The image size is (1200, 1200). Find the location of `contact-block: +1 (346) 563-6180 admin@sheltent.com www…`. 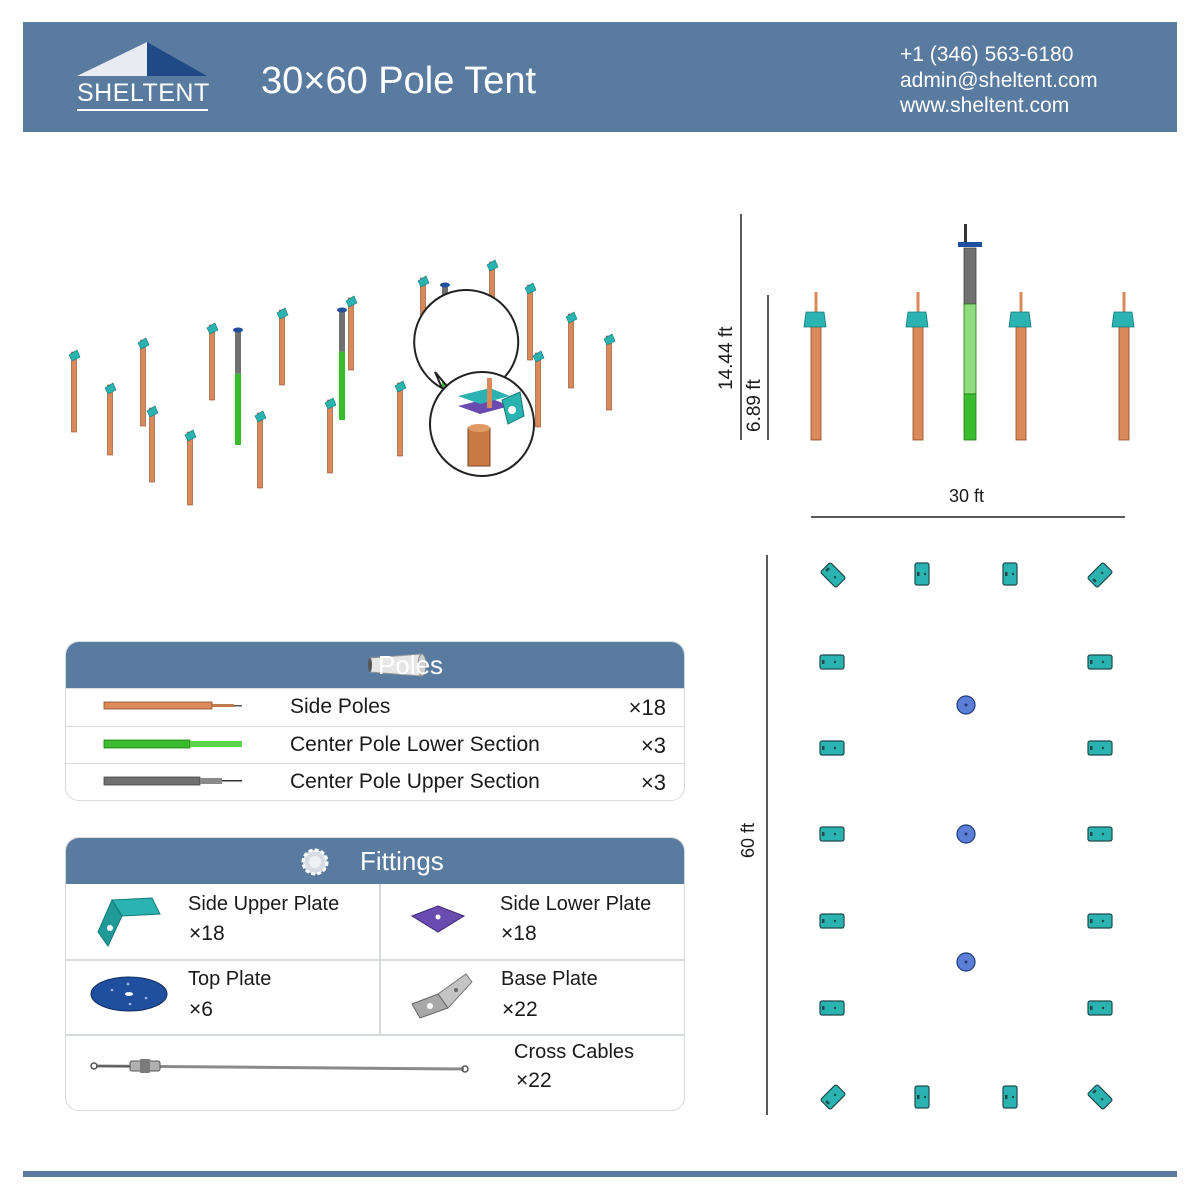

contact-block: +1 (346) 563-6180 admin@sheltent.com www… is located at coordinates (999, 80).